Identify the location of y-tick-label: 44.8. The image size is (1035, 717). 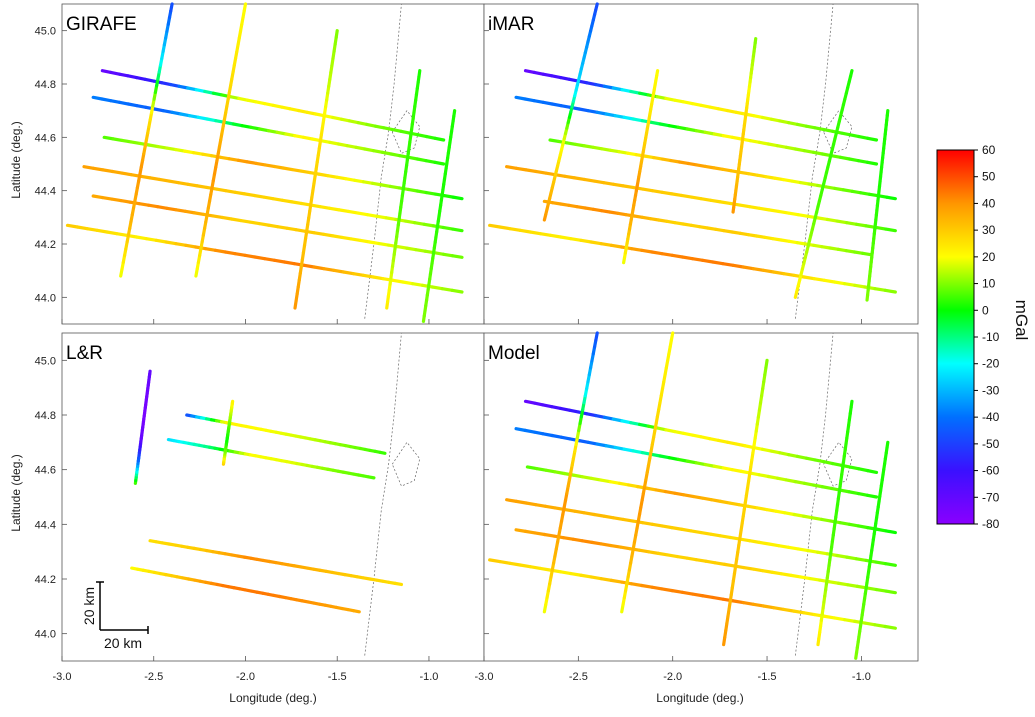
(45, 416).